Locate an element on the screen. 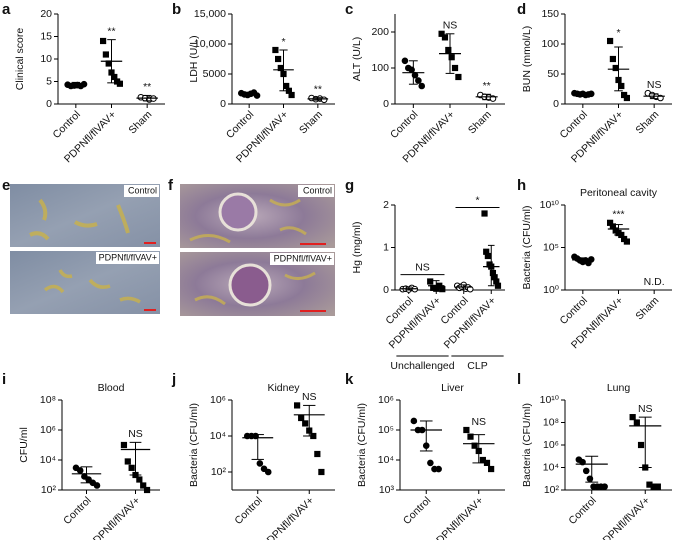  y-tick-label: 50 is located at coordinates (553, 74).